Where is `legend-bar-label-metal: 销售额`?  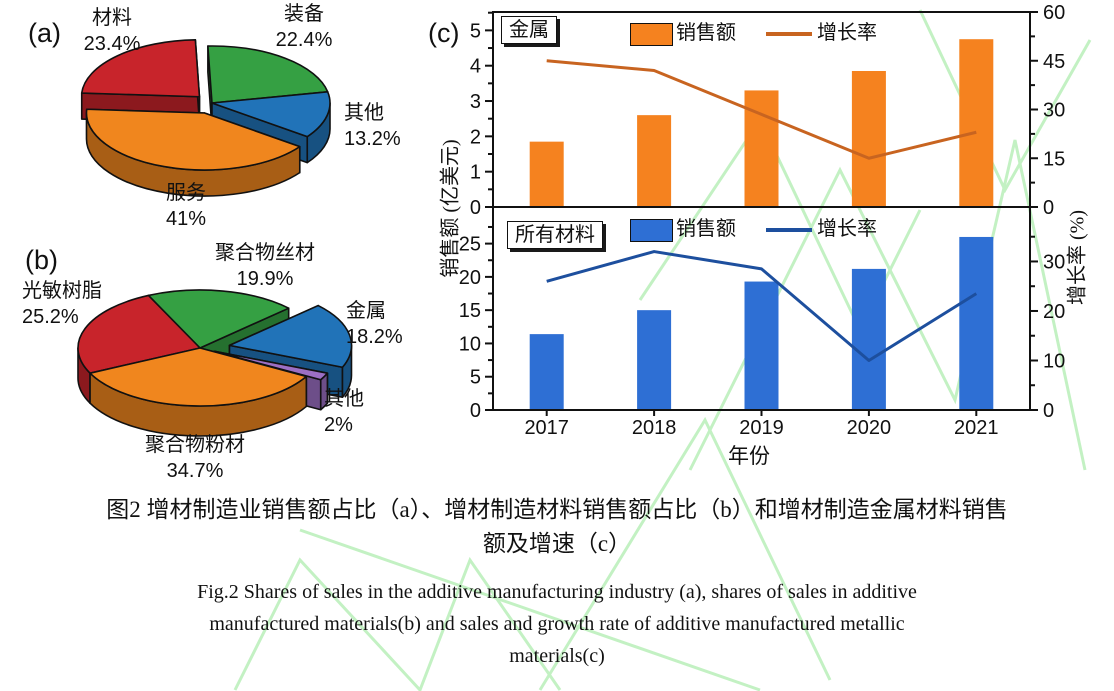 legend-bar-label-metal: 销售额 is located at coordinates (706, 33).